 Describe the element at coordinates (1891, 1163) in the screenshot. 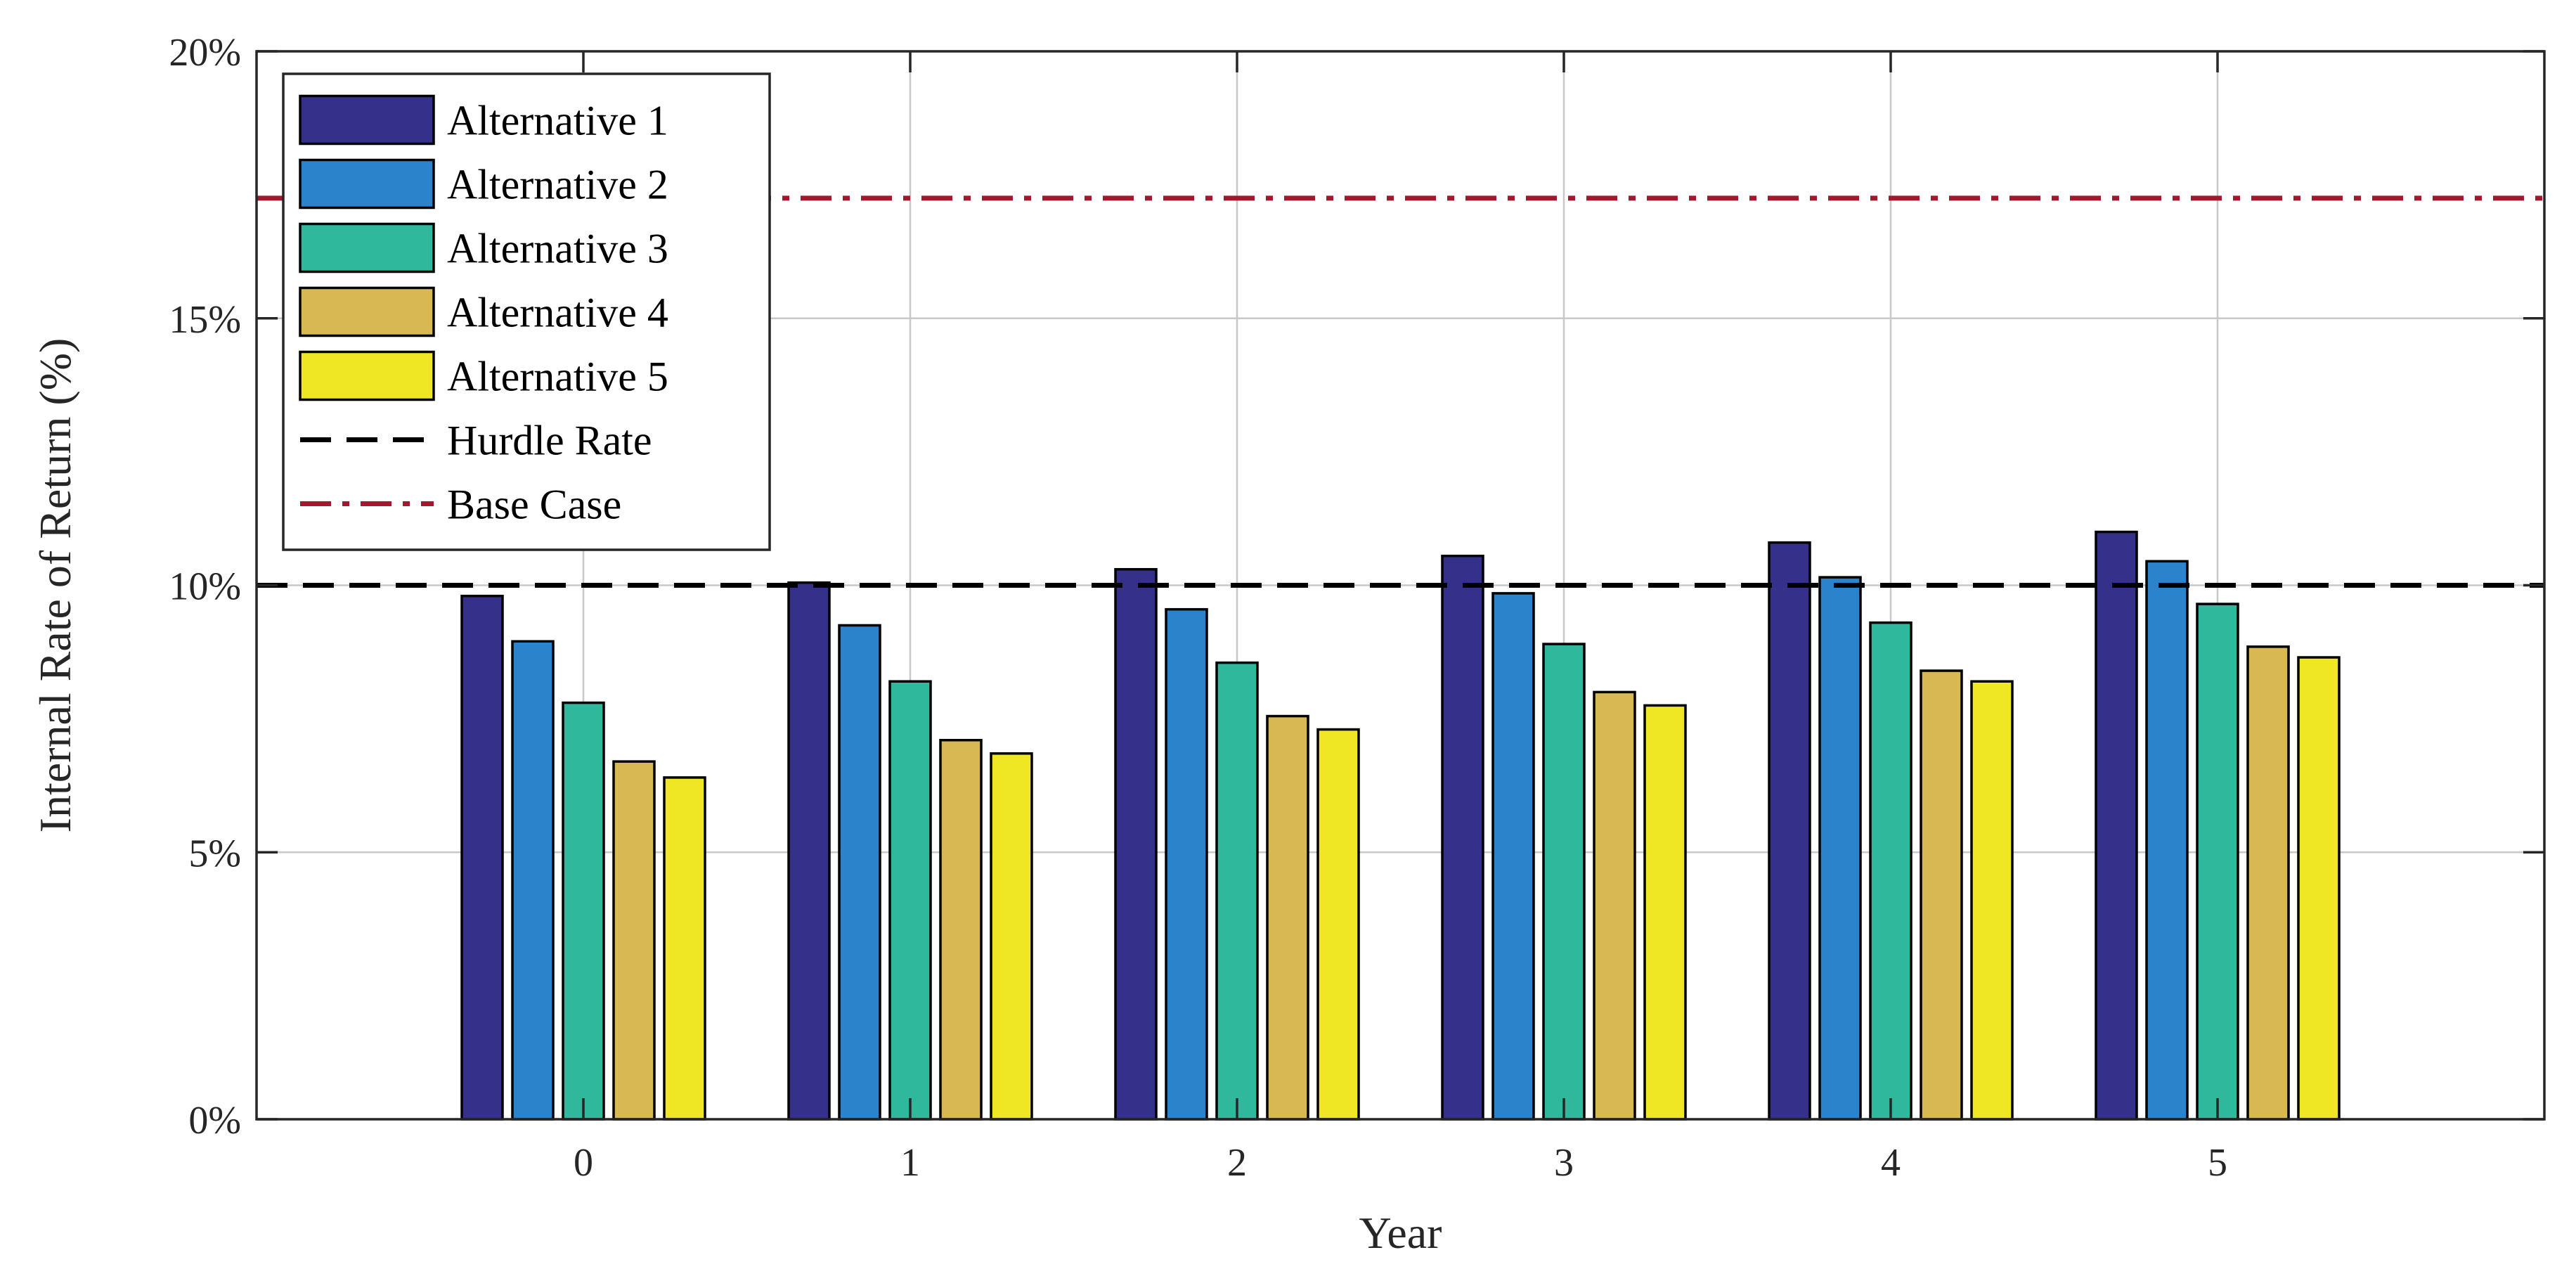

I see `x-tick-label: 4` at that location.